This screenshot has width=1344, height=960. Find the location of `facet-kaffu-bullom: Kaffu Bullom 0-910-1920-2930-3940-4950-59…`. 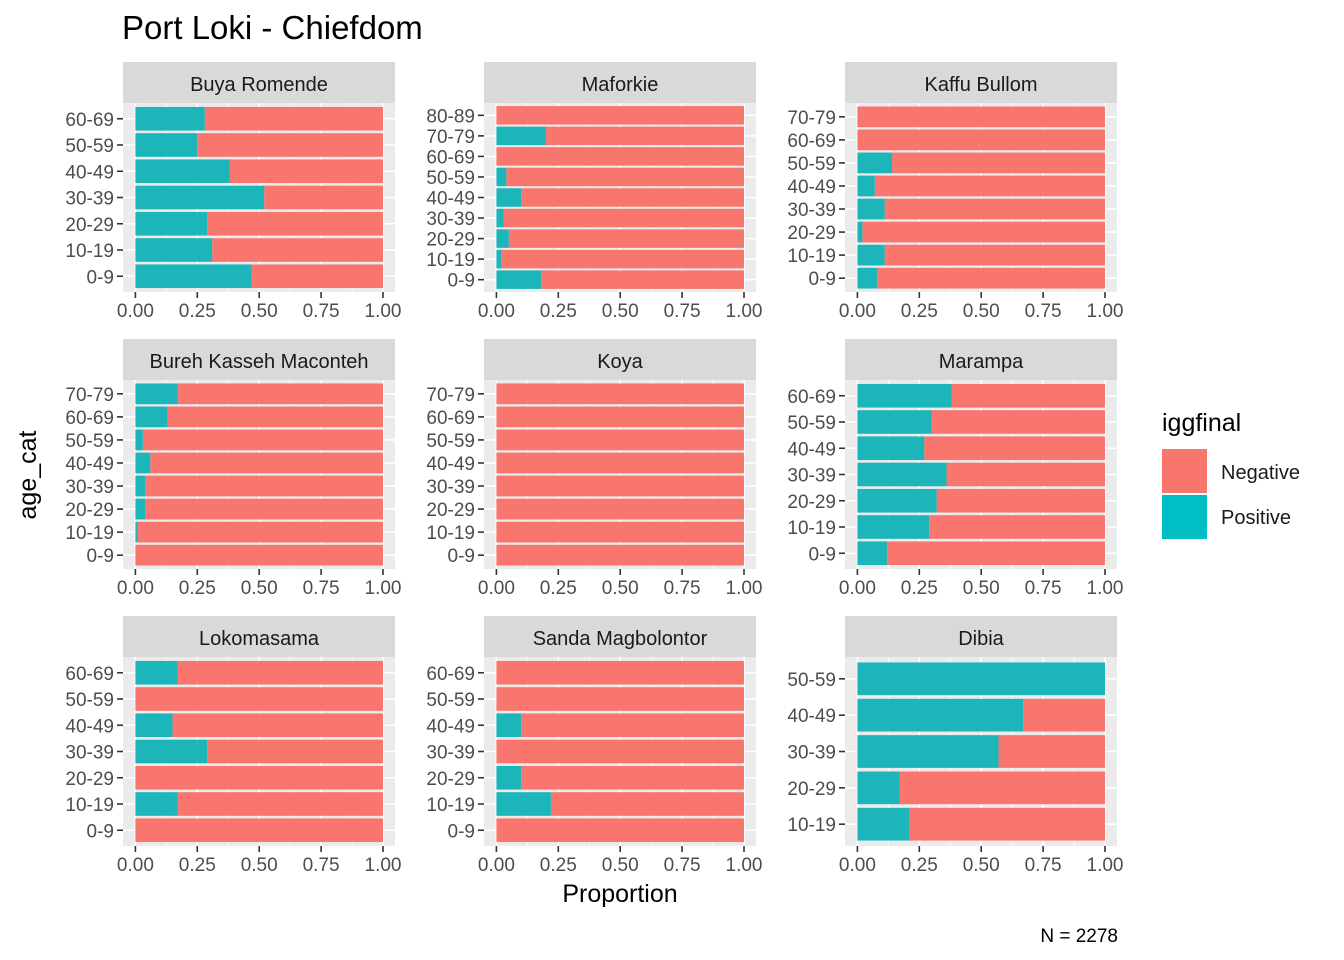

facet-kaffu-bullom: Kaffu Bullom 0-910-1920-2930-3940-4950-59… is located at coordinates (955, 192).